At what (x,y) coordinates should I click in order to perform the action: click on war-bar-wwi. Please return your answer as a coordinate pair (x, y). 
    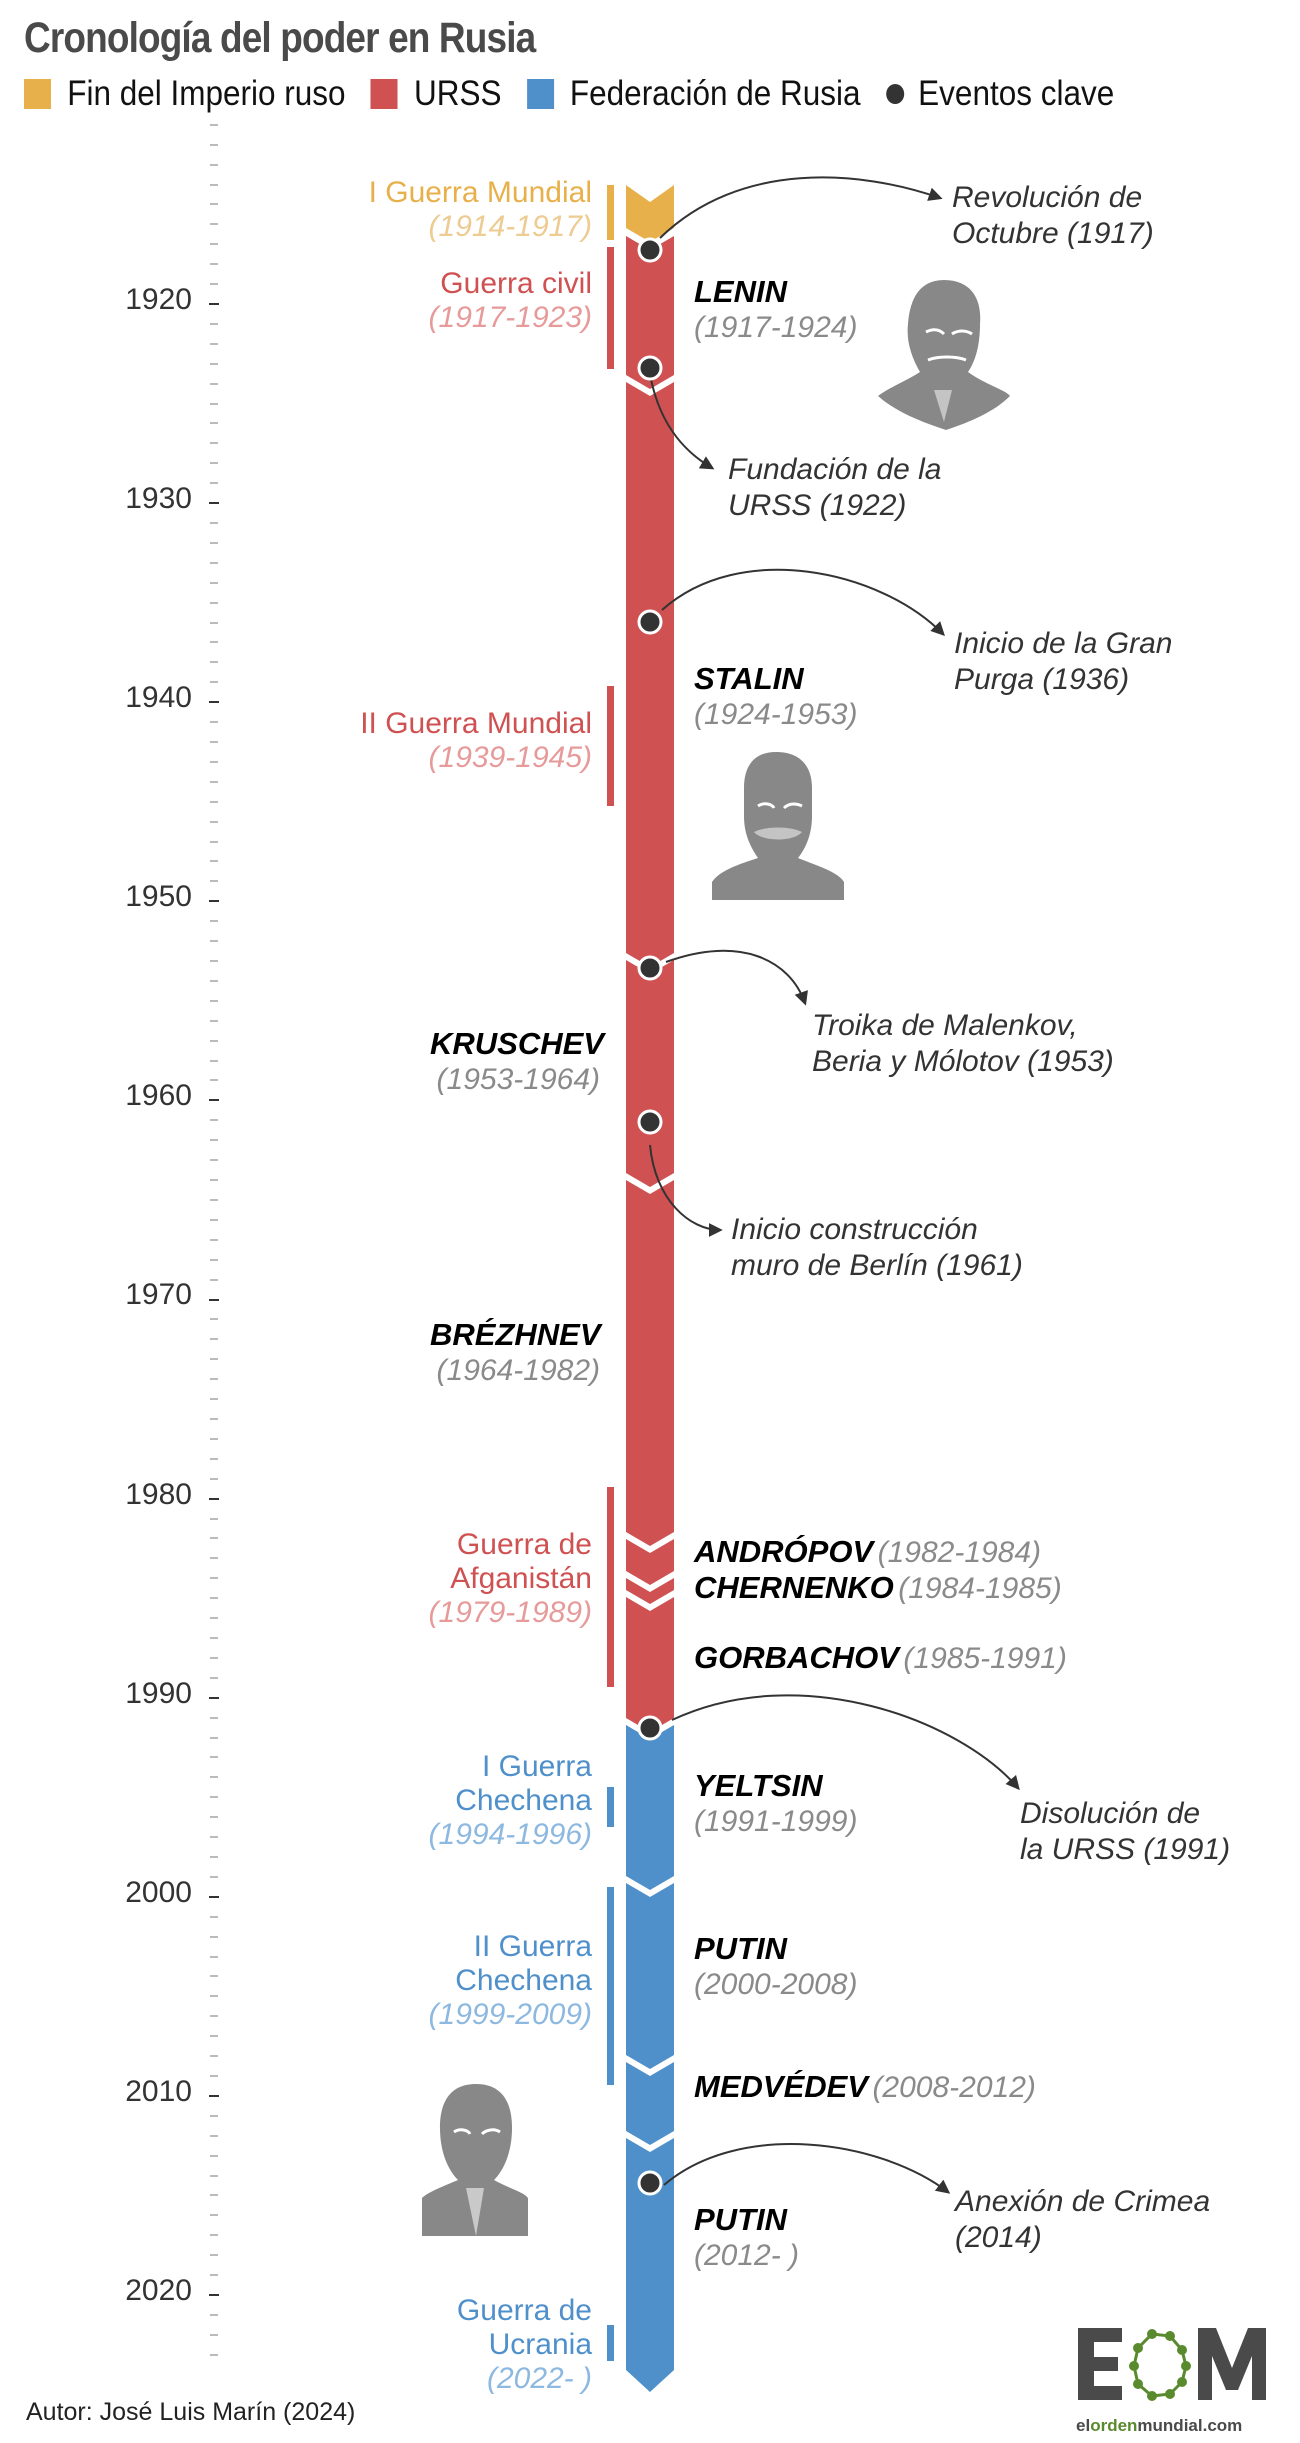
    Looking at the image, I should click on (610, 212).